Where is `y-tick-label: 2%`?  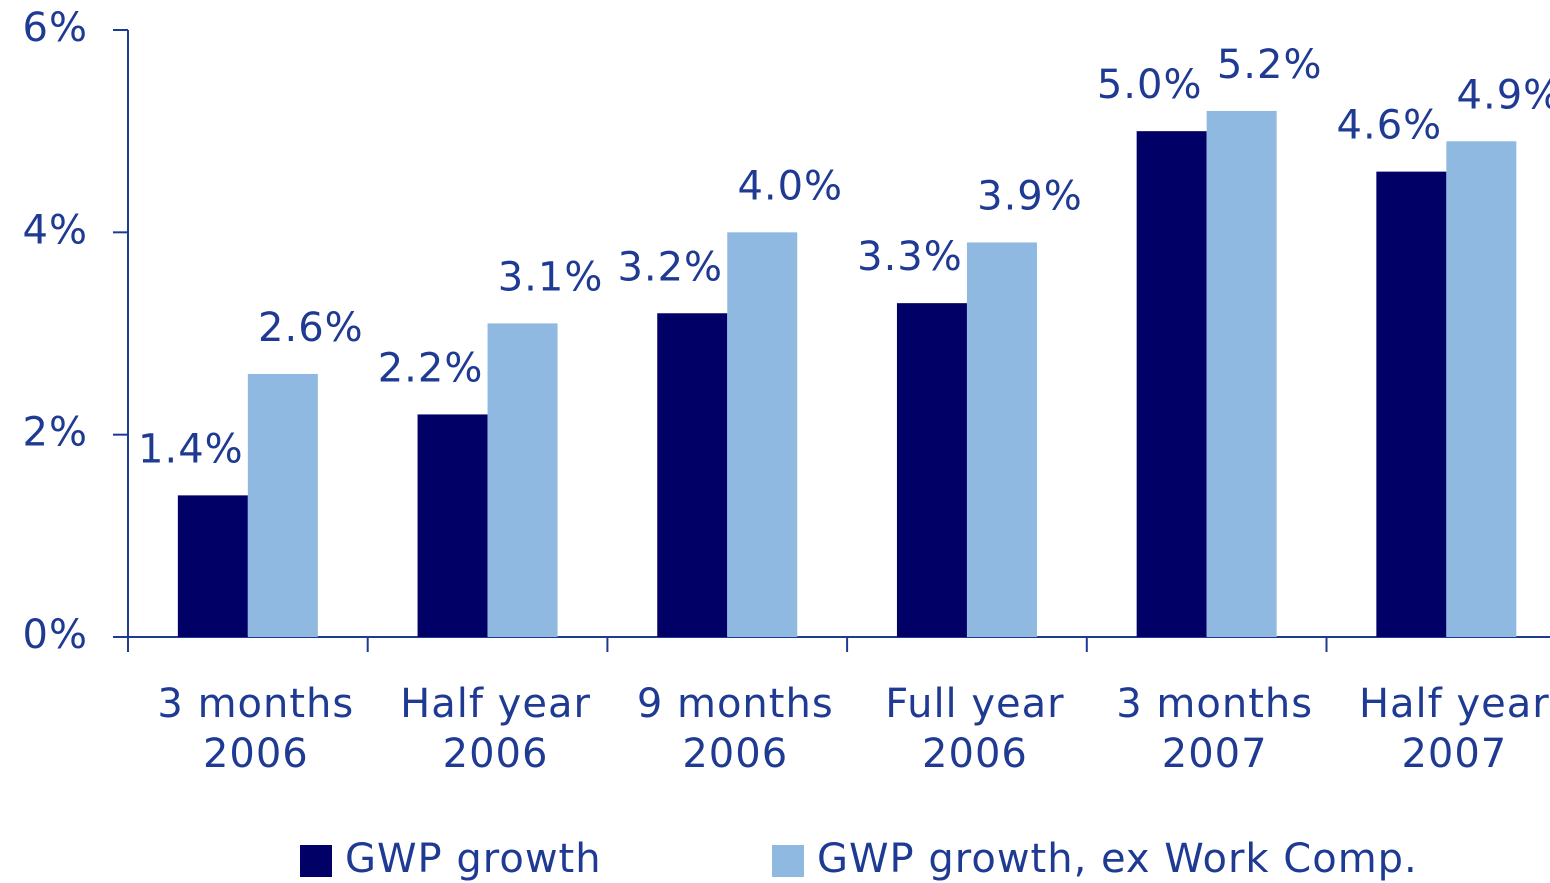
y-tick-label: 2% is located at coordinates (55, 433).